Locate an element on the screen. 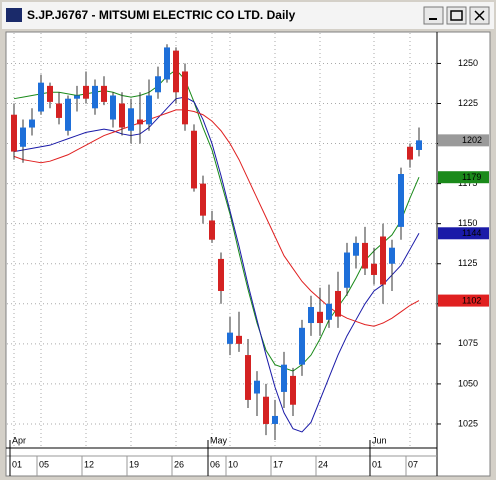 The width and height of the screenshot is (496, 480). maximize-icon is located at coordinates (456, 15).